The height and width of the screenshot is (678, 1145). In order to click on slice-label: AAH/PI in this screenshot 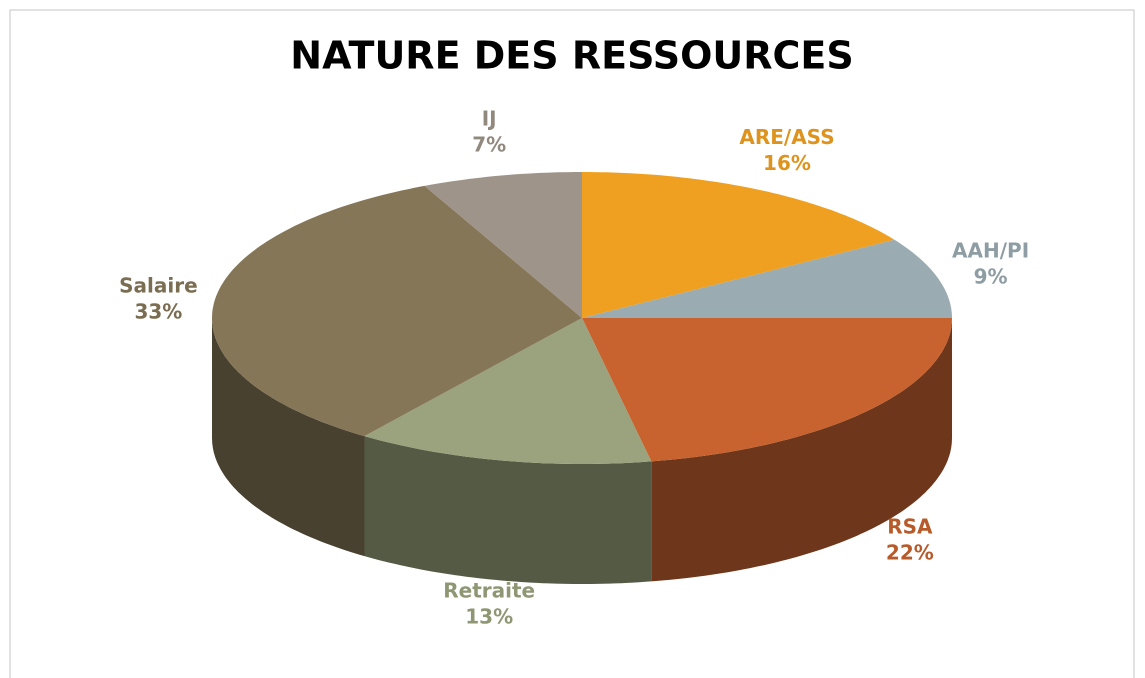, I will do `click(990, 251)`.